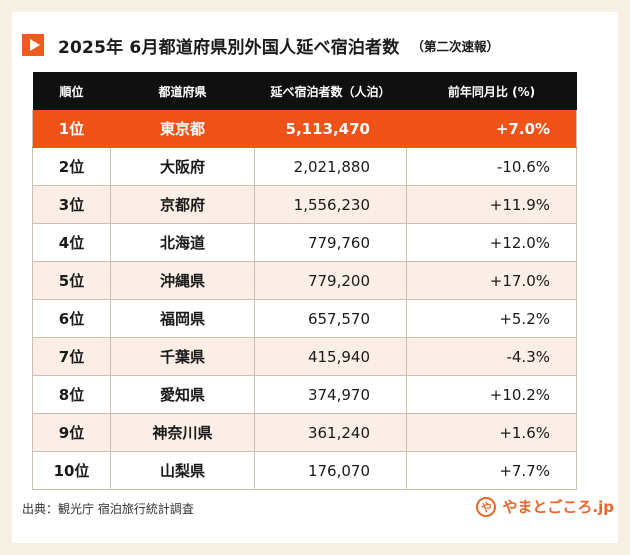 Image resolution: width=630 pixels, height=555 pixels. I want to click on change-cell: -10.6%, so click(491, 166).